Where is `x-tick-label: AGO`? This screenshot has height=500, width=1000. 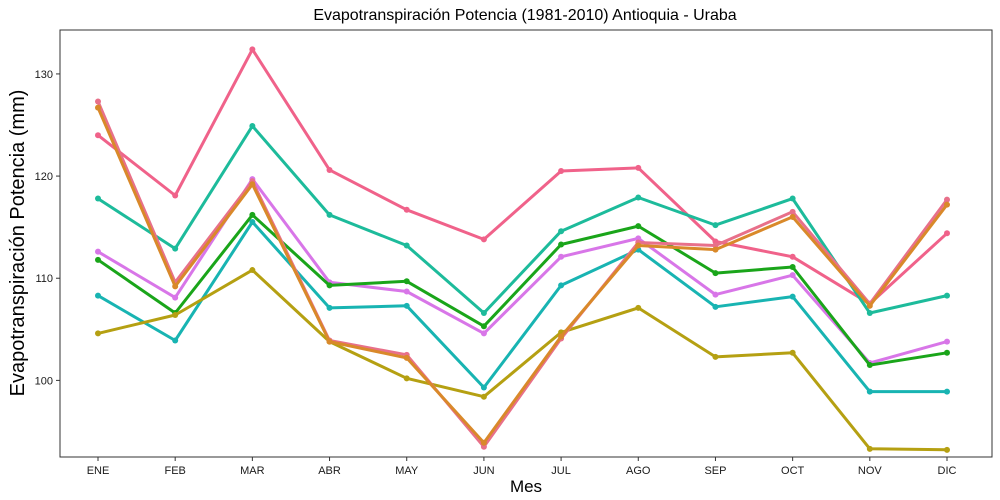 x-tick-label: AGO is located at coordinates (638, 471).